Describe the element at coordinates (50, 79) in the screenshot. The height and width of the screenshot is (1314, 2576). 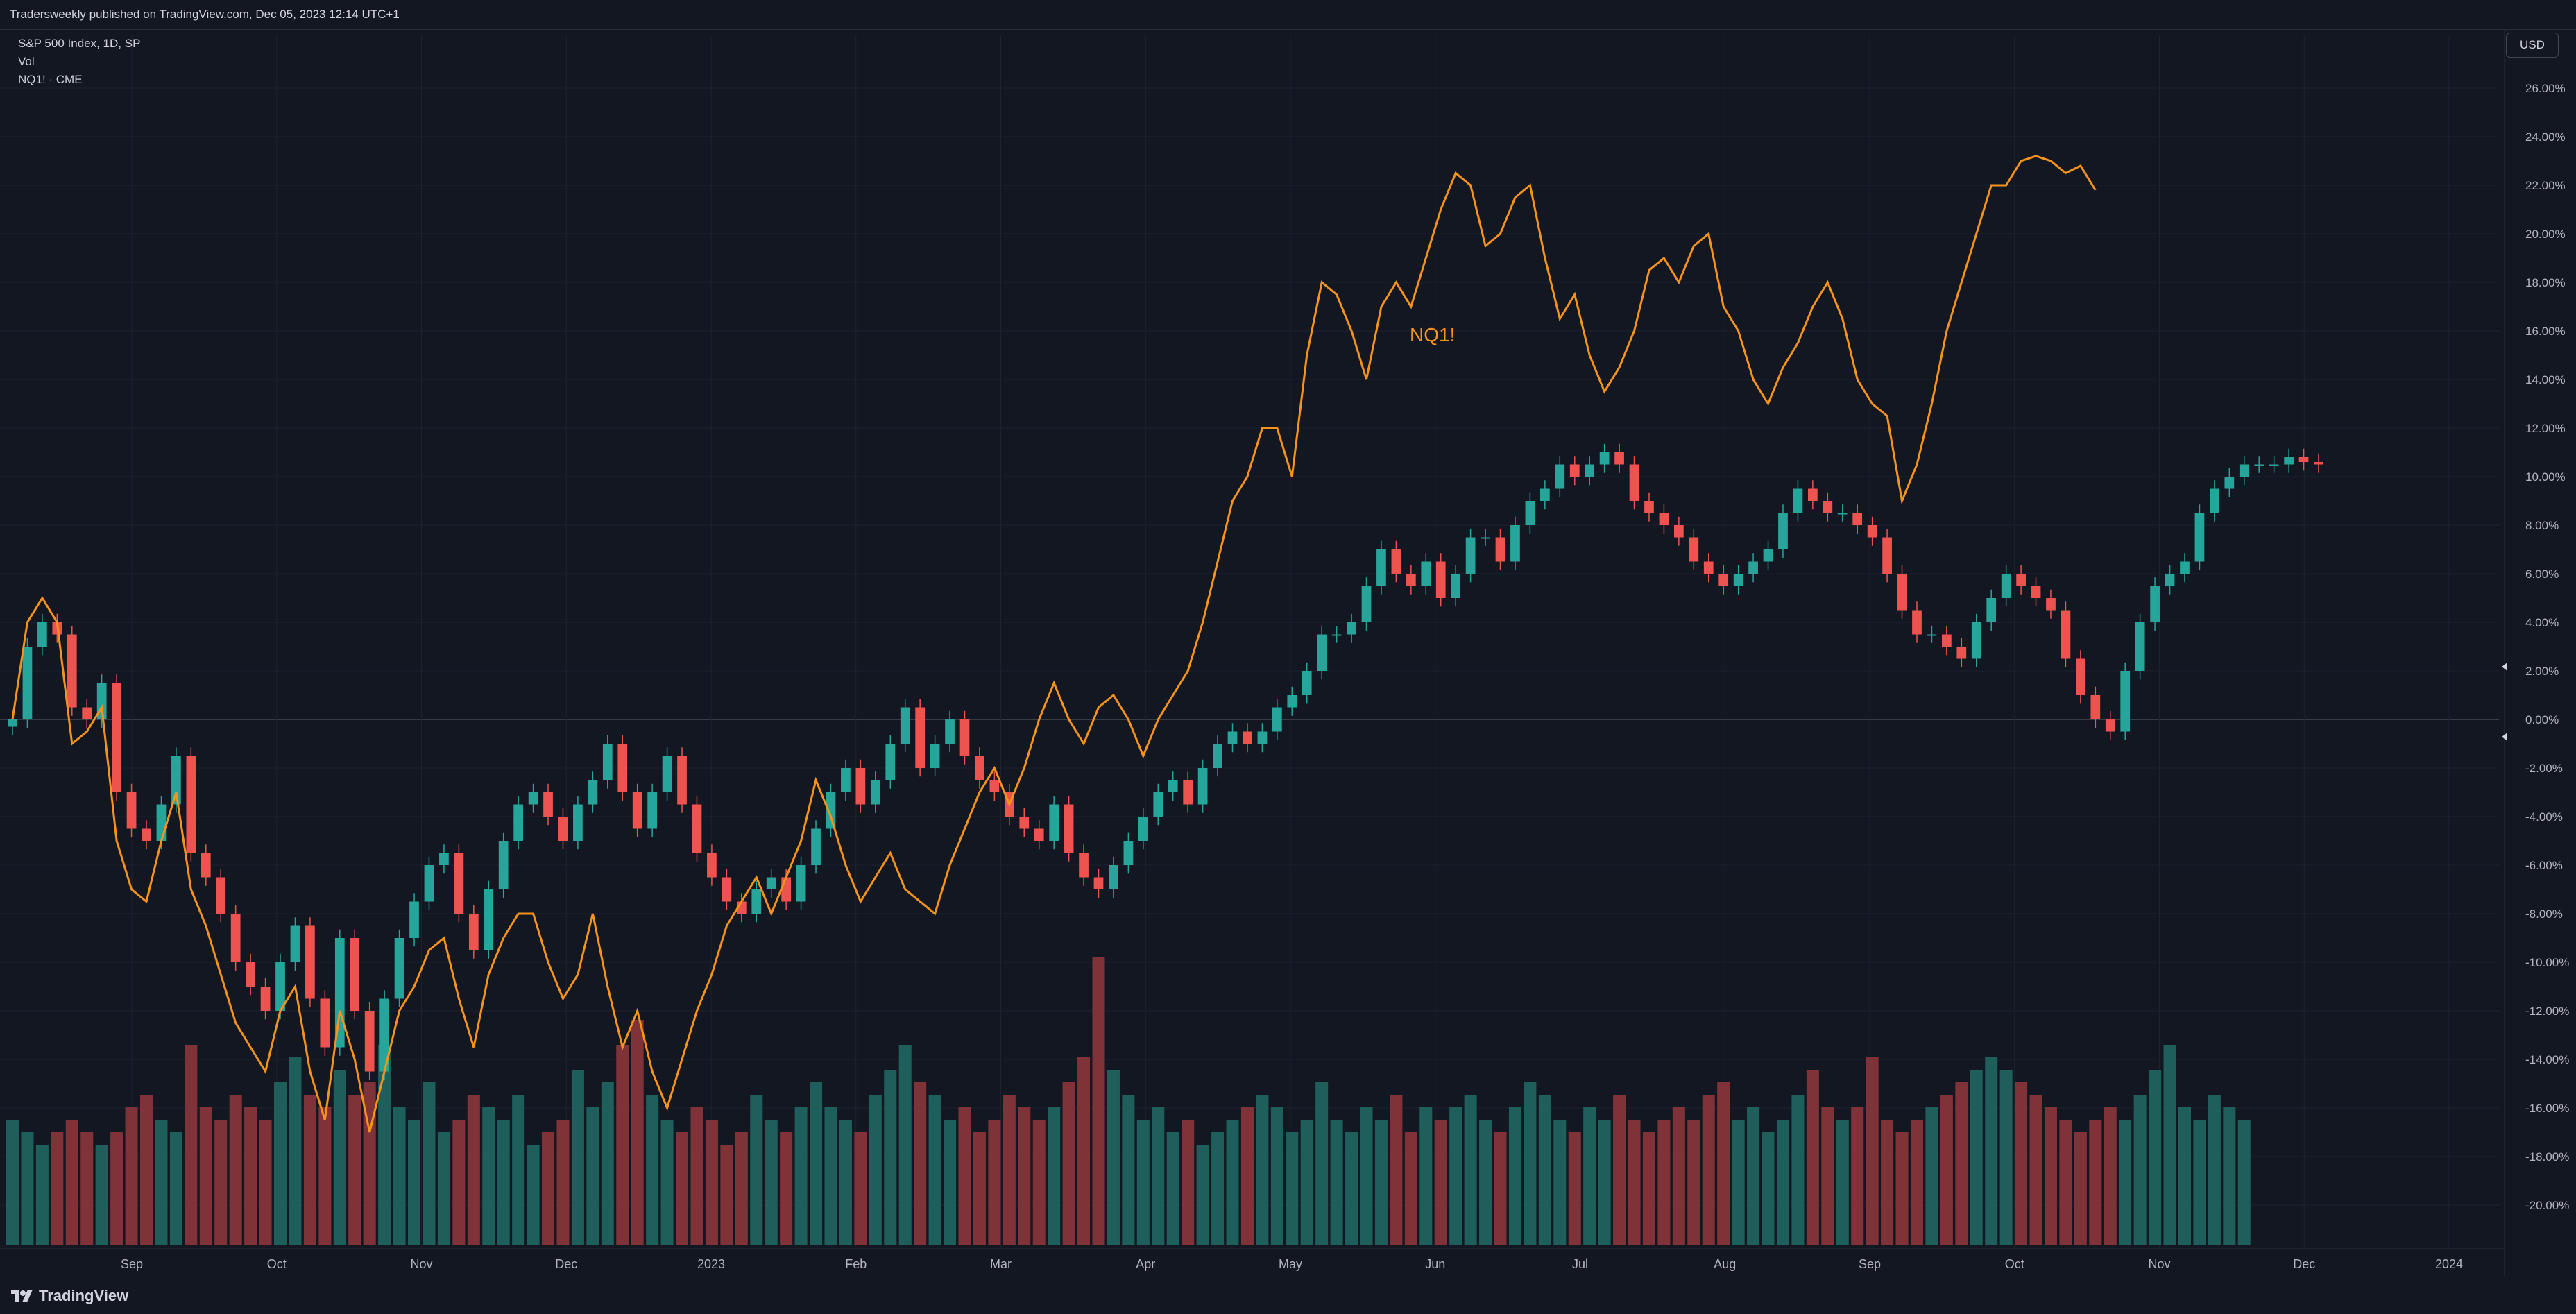
I see `legend-compare: NQ1! · CME` at that location.